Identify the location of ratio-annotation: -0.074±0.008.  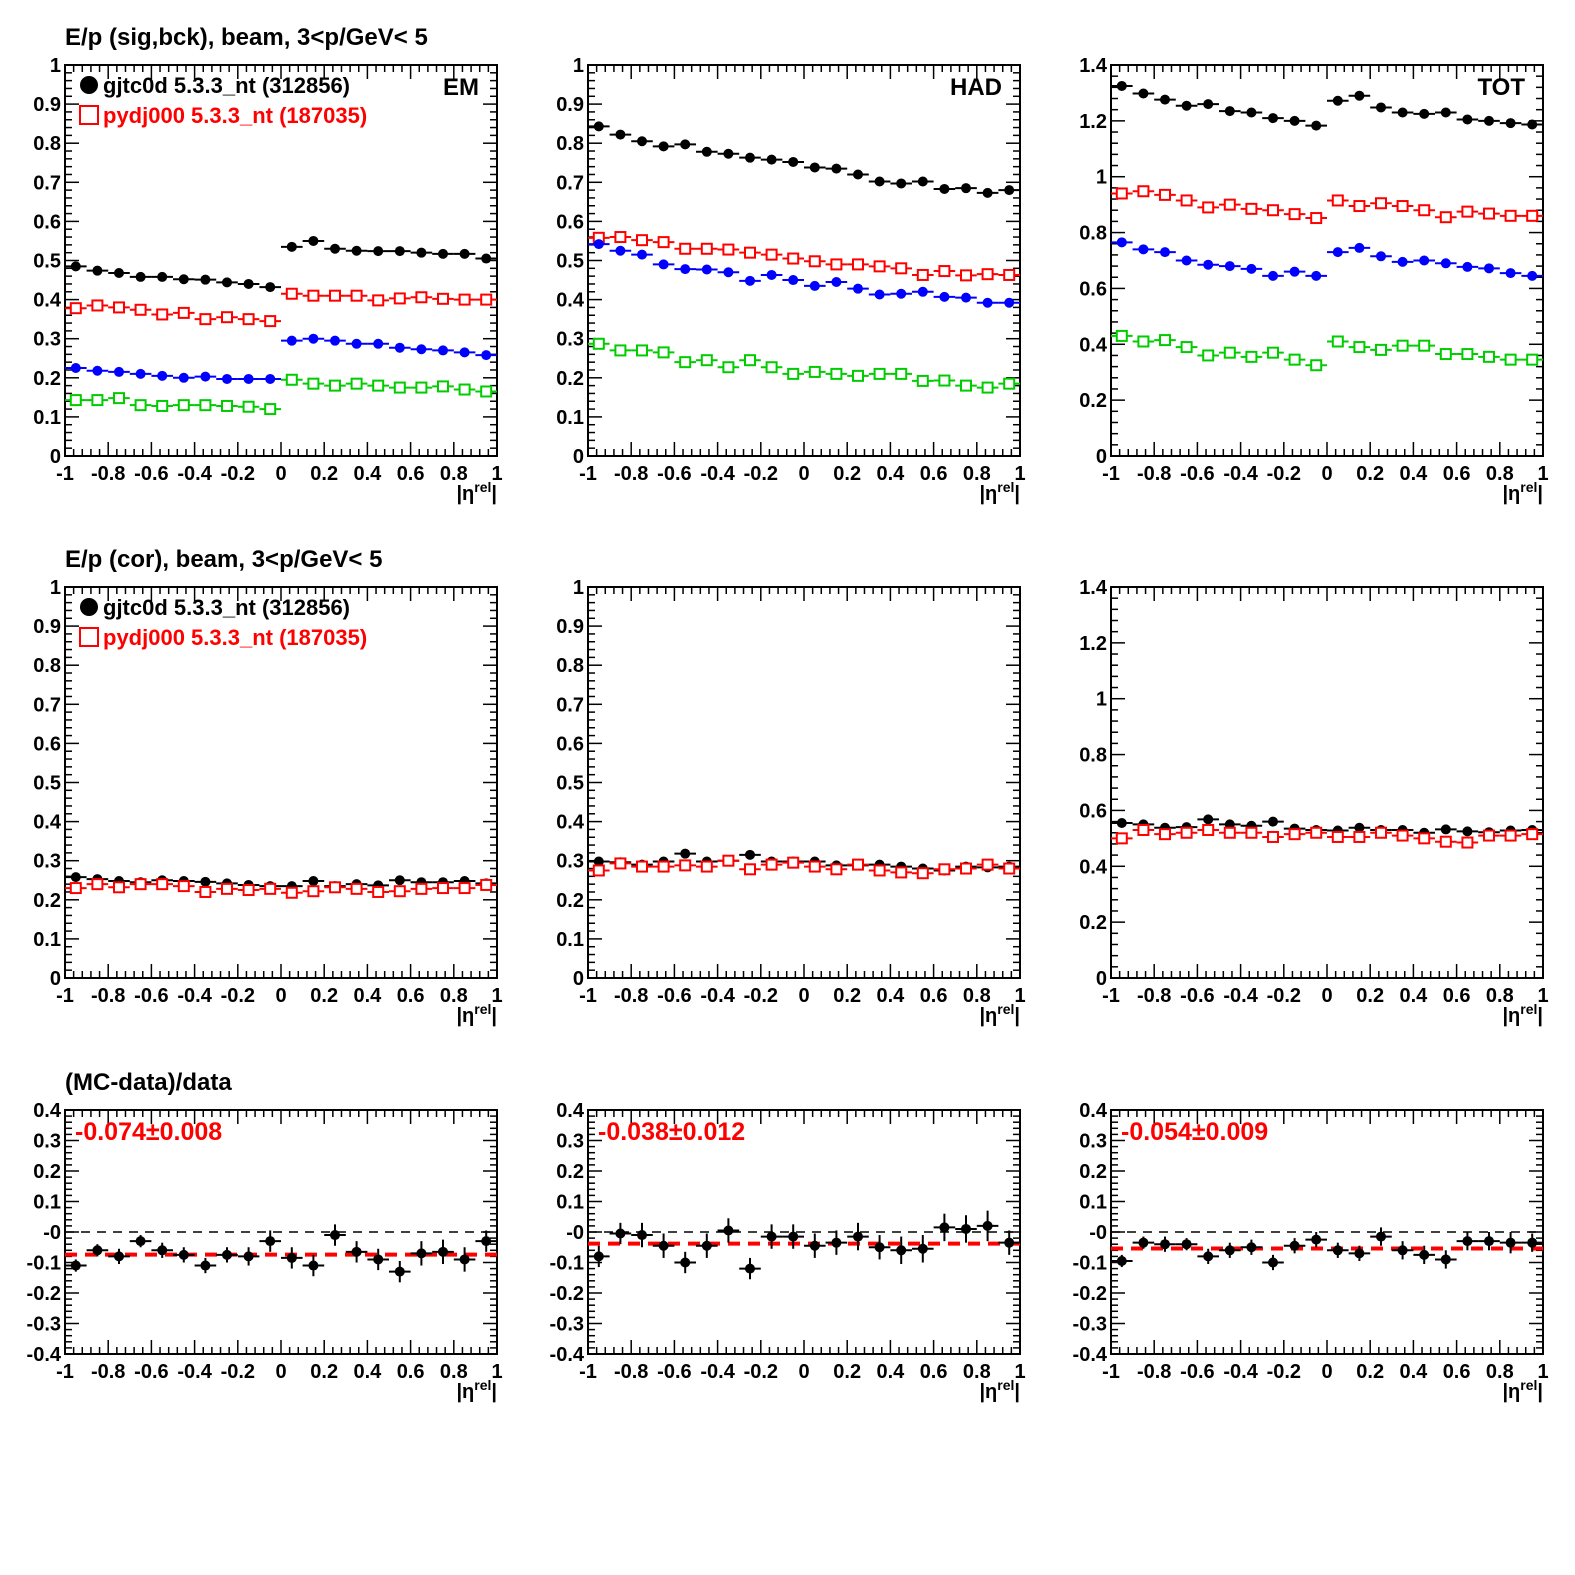
(148, 1132).